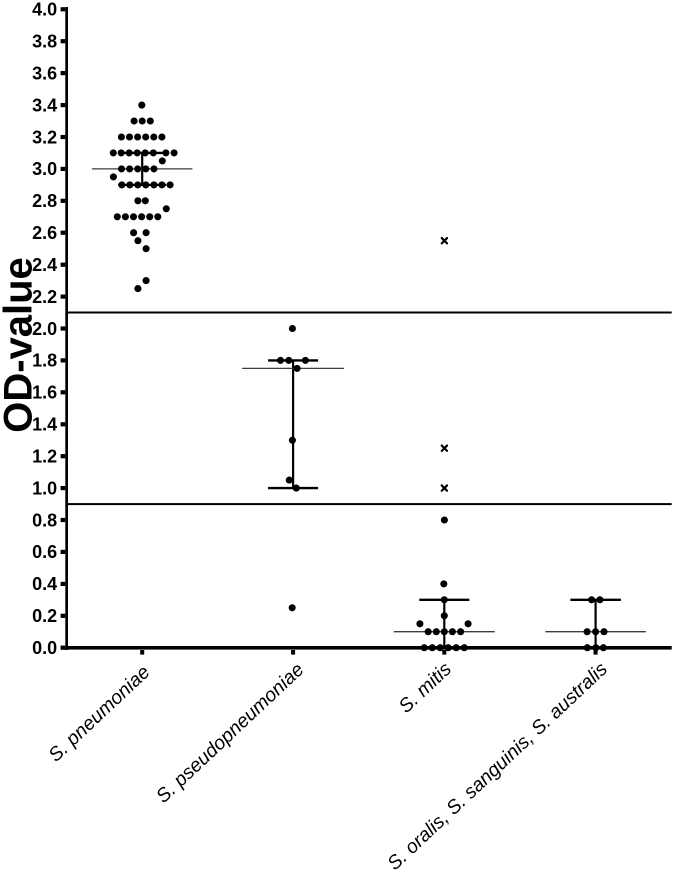  Describe the element at coordinates (44, 73) in the screenshot. I see `svg-text: 3.6` at that location.